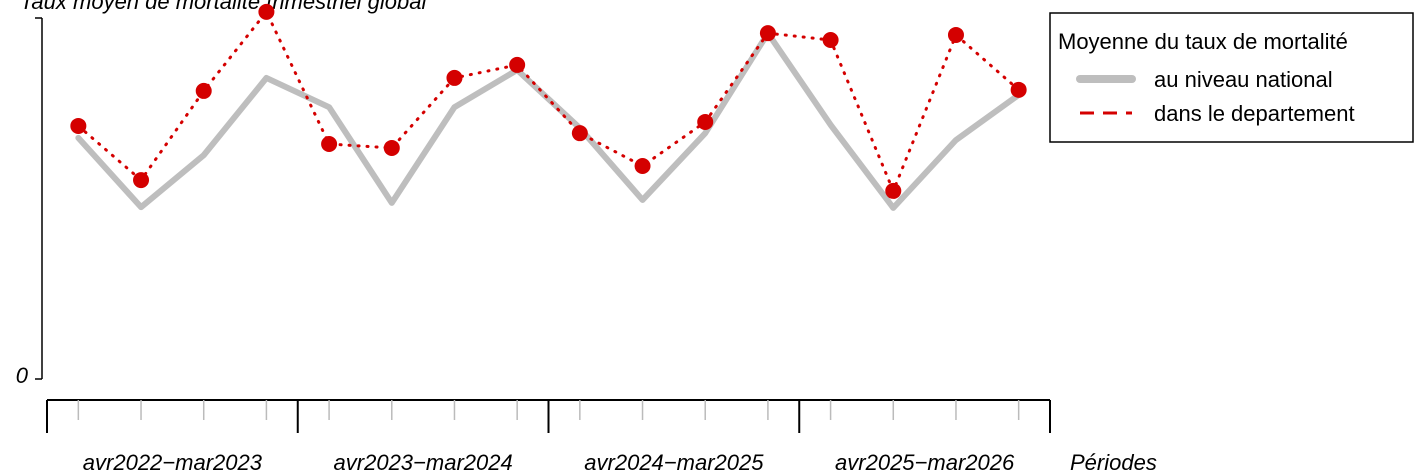 Image resolution: width=1424 pixels, height=475 pixels. Describe the element at coordinates (925, 462) in the screenshot. I see `x-group-label: avr2025−mar2026` at that location.